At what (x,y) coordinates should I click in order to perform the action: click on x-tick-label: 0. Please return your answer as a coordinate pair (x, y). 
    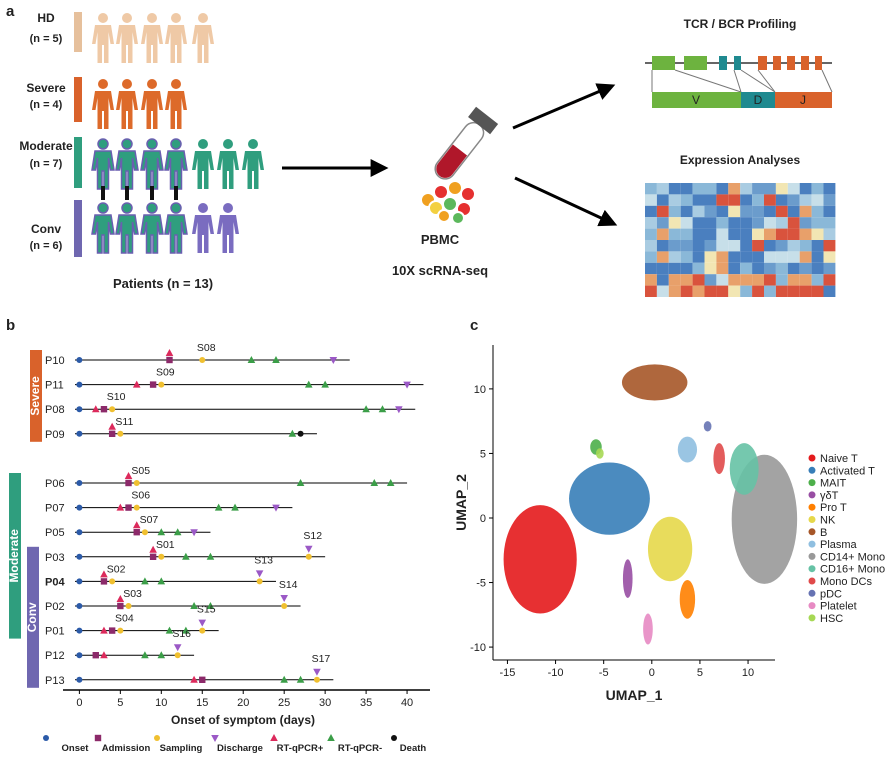
    Looking at the image, I should click on (652, 673).